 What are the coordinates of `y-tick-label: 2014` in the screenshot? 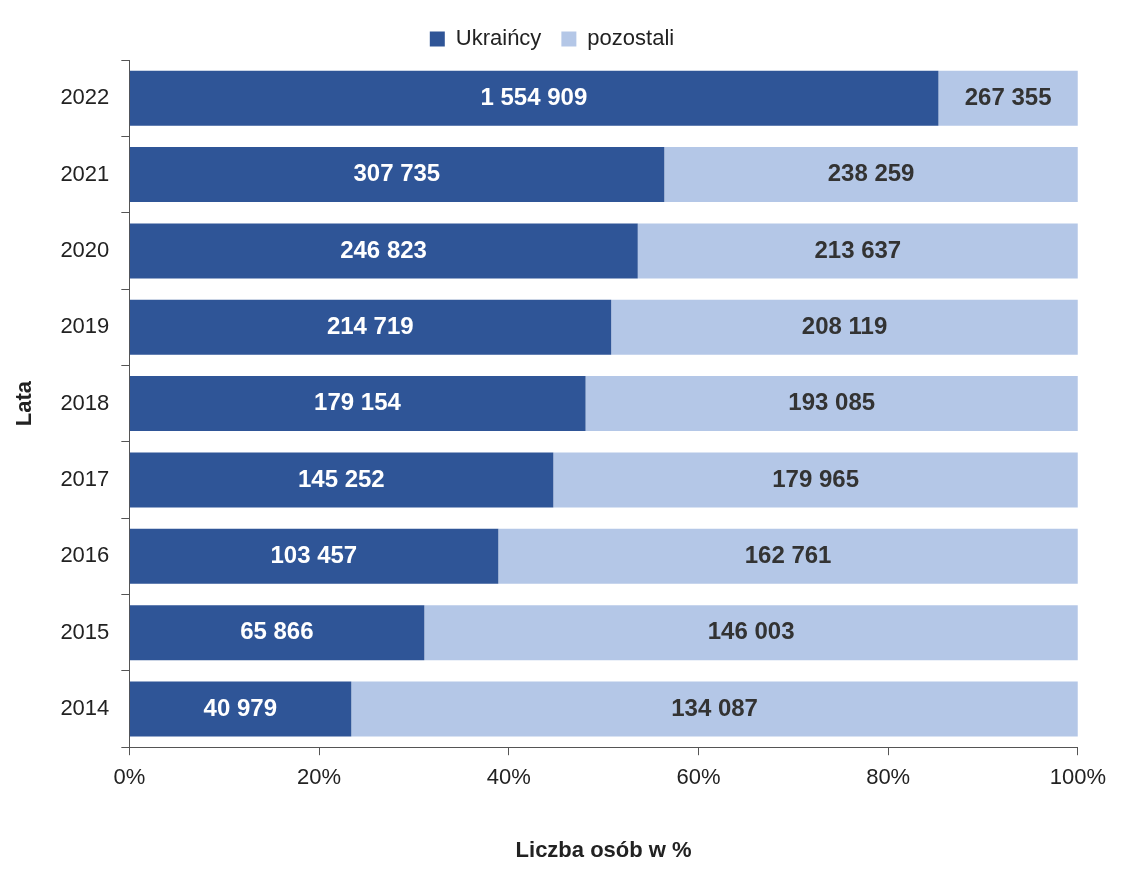 It's located at (85, 708).